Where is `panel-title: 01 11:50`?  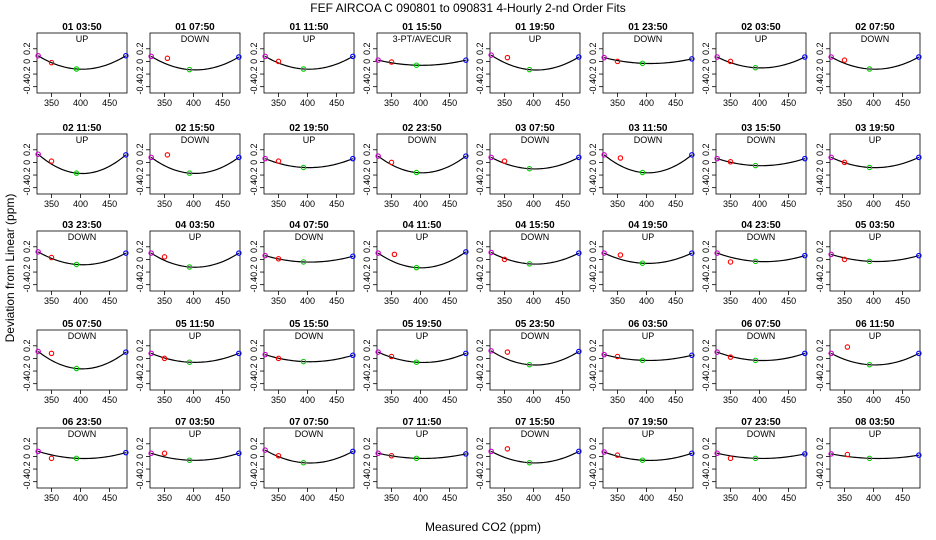
panel-title: 01 11:50 is located at coordinates (309, 27).